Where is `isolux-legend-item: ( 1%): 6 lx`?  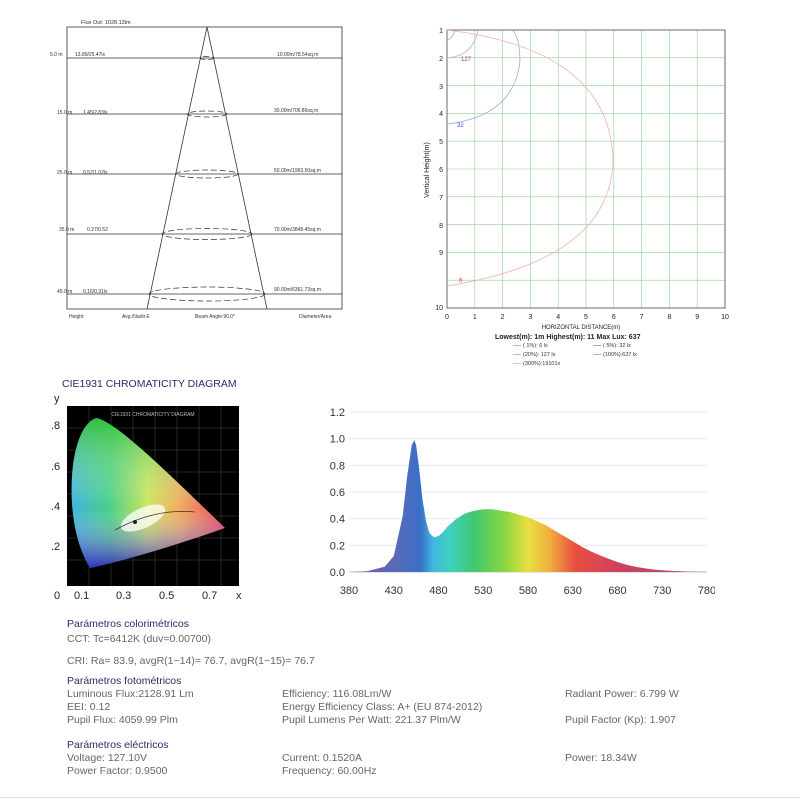
isolux-legend-item: ( 1%): 6 lx is located at coordinates (535, 346).